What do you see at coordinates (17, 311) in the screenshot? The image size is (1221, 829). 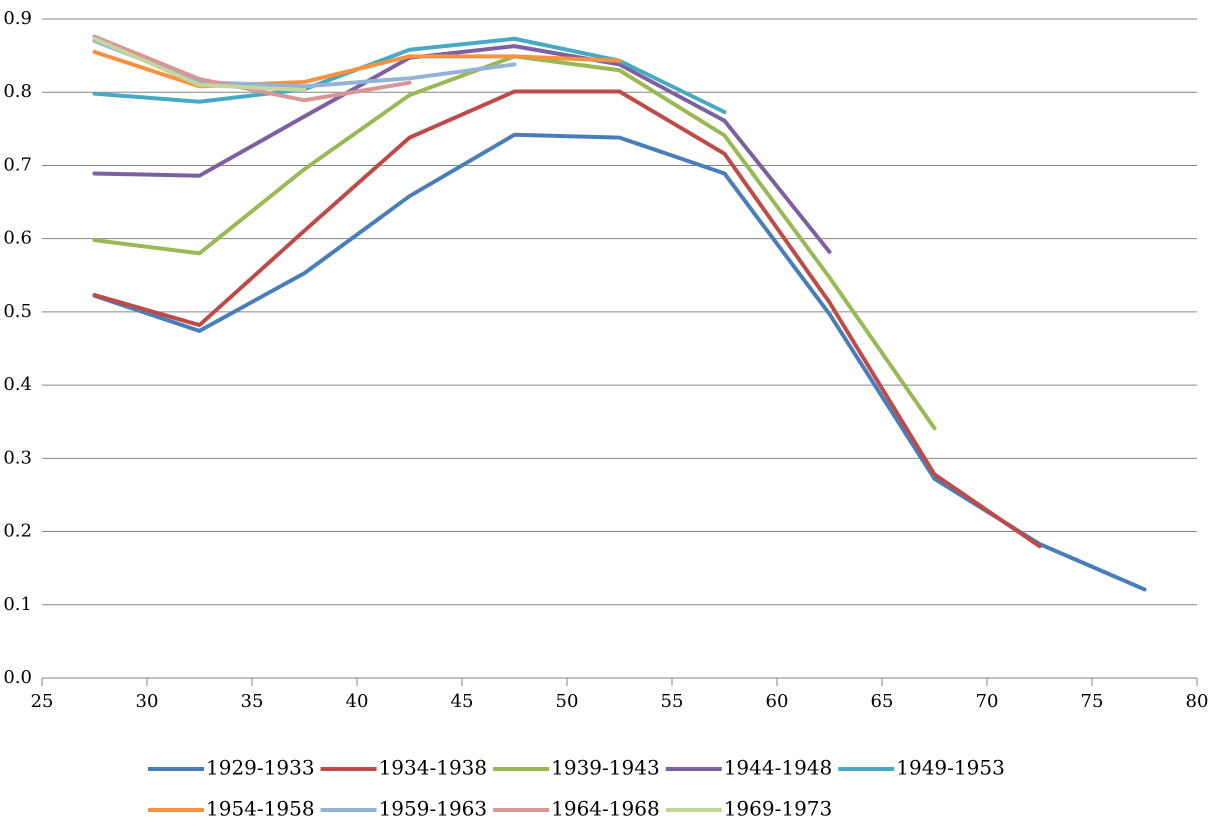 I see `y-tick-label: 0.5` at bounding box center [17, 311].